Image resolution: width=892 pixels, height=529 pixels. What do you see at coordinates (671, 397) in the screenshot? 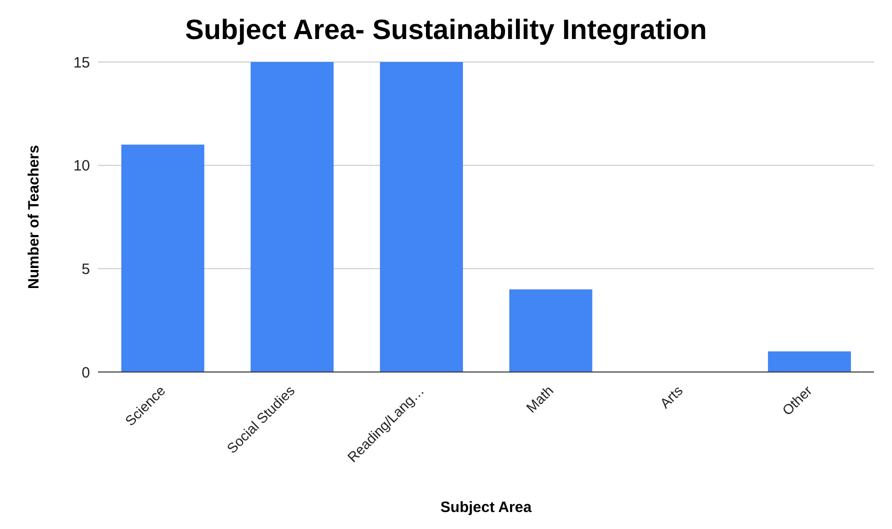
I see `x-tick-label: Arts` at bounding box center [671, 397].